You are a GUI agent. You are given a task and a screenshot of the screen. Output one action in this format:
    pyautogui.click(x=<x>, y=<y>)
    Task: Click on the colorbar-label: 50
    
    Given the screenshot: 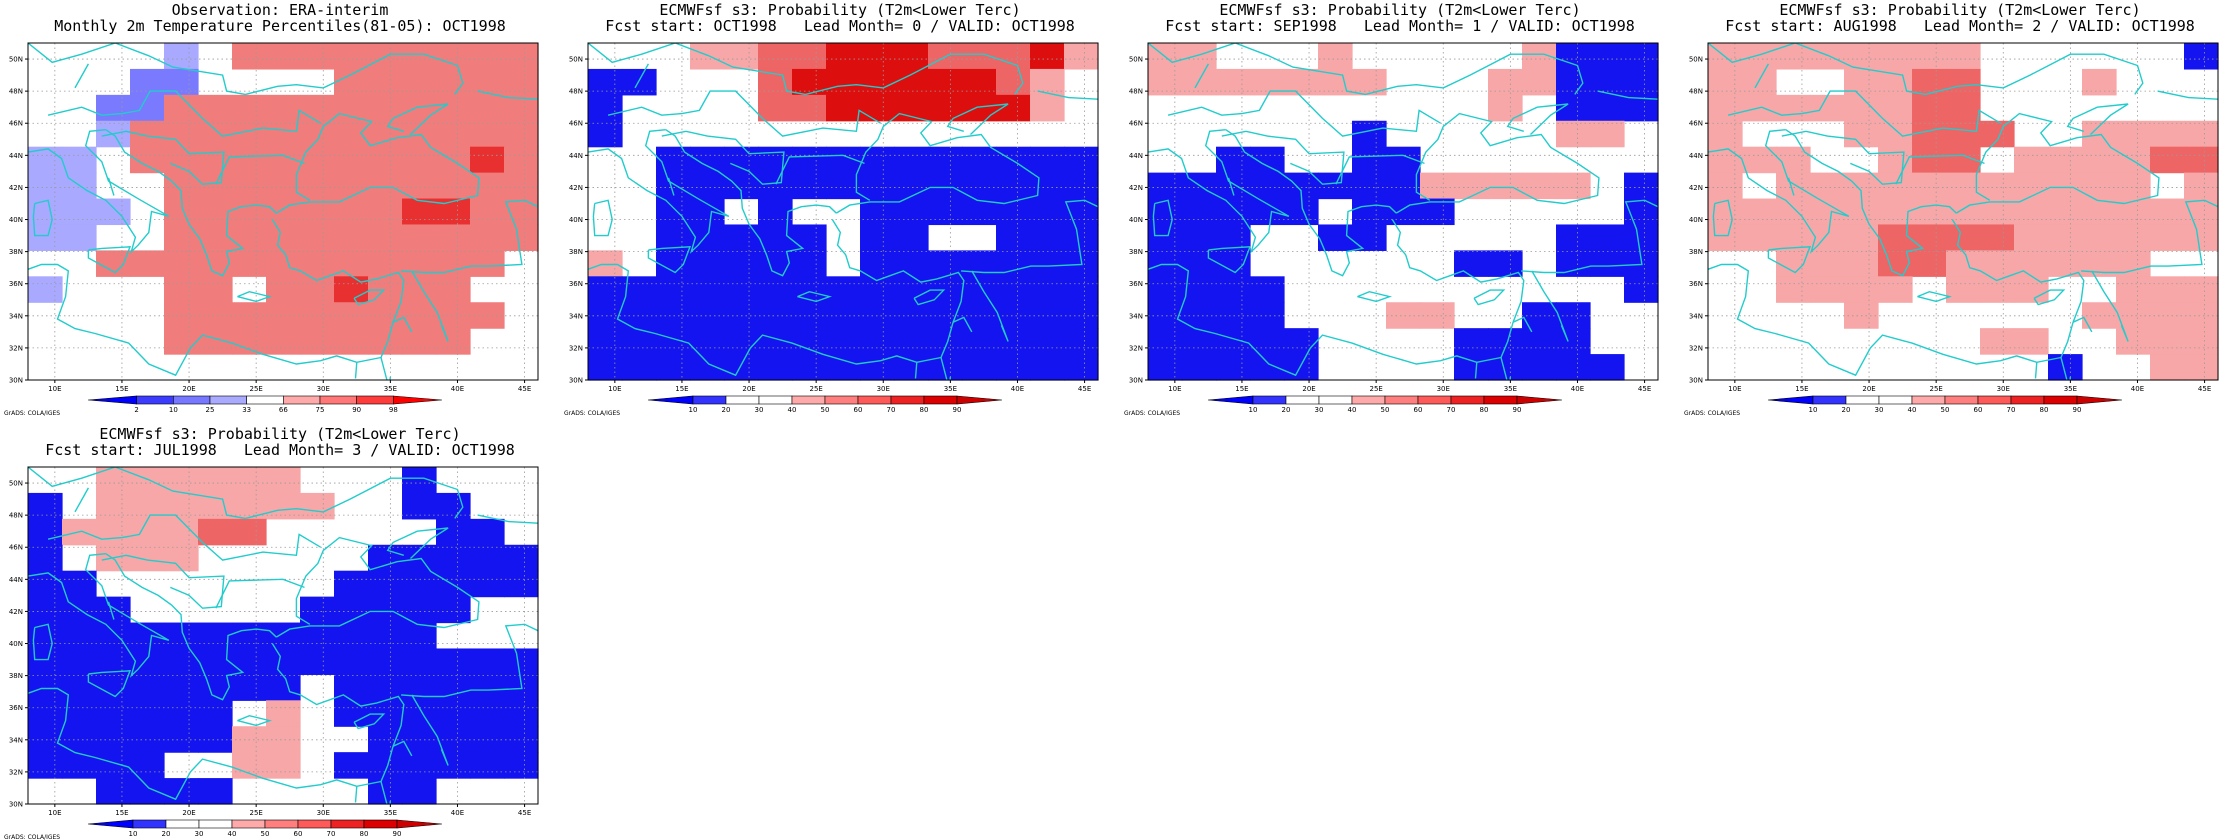 What is the action you would take?
    pyautogui.click(x=1945, y=410)
    